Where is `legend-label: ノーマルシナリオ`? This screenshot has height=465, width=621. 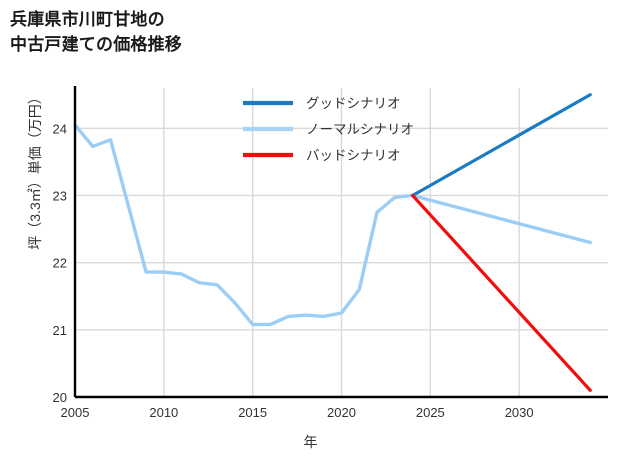 legend-label: ノーマルシナリオ is located at coordinates (360, 129).